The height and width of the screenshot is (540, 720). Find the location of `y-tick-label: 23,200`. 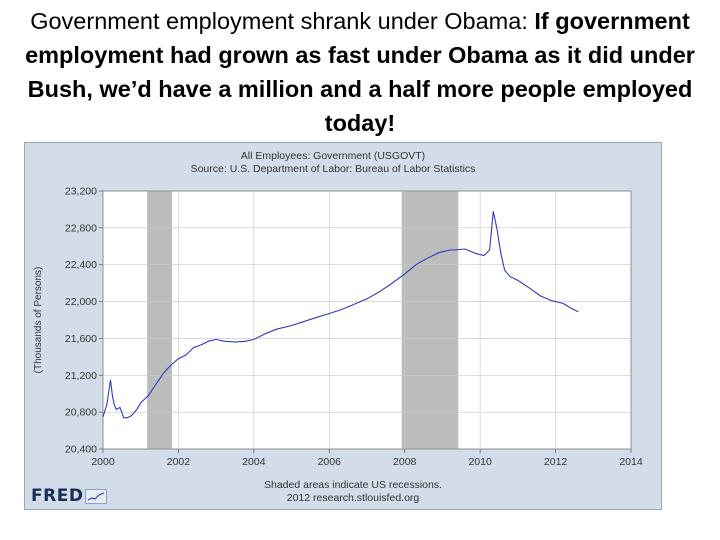

y-tick-label: 23,200 is located at coordinates (81, 192).